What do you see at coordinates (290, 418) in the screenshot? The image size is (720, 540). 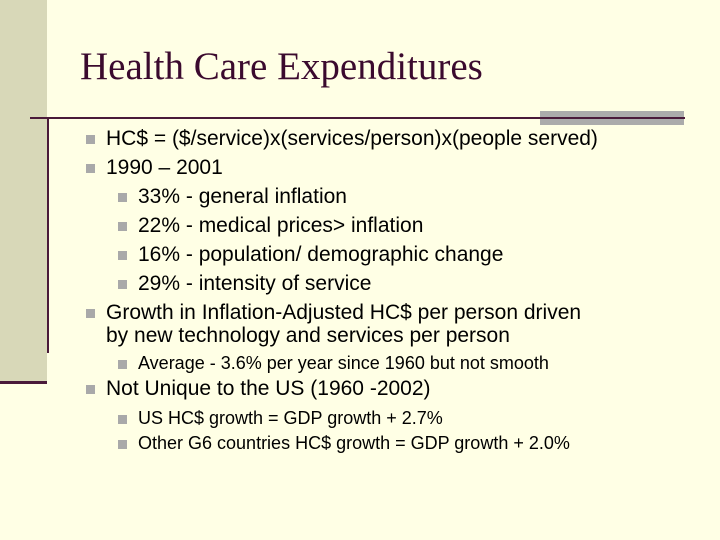 I see `bullet-item: US HC$ growth = GDP growth + 2.7%` at bounding box center [290, 418].